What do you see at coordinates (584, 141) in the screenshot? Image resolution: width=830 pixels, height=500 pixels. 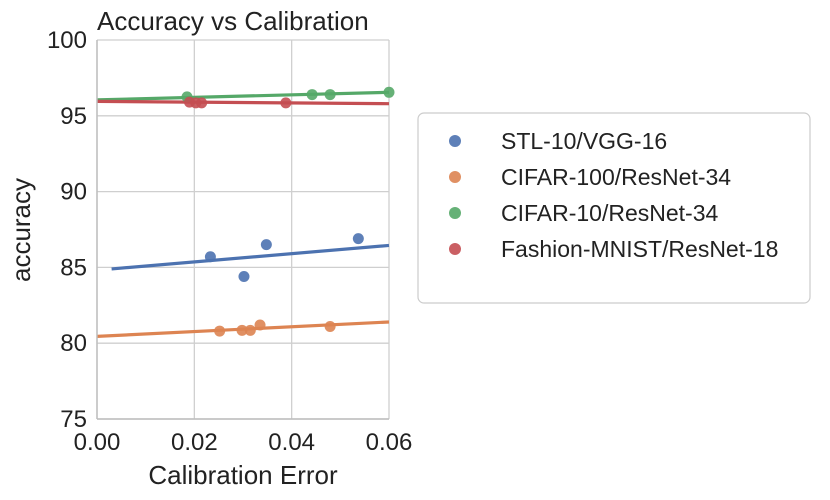 I see `legend-label: STL-10/VGG-16` at bounding box center [584, 141].